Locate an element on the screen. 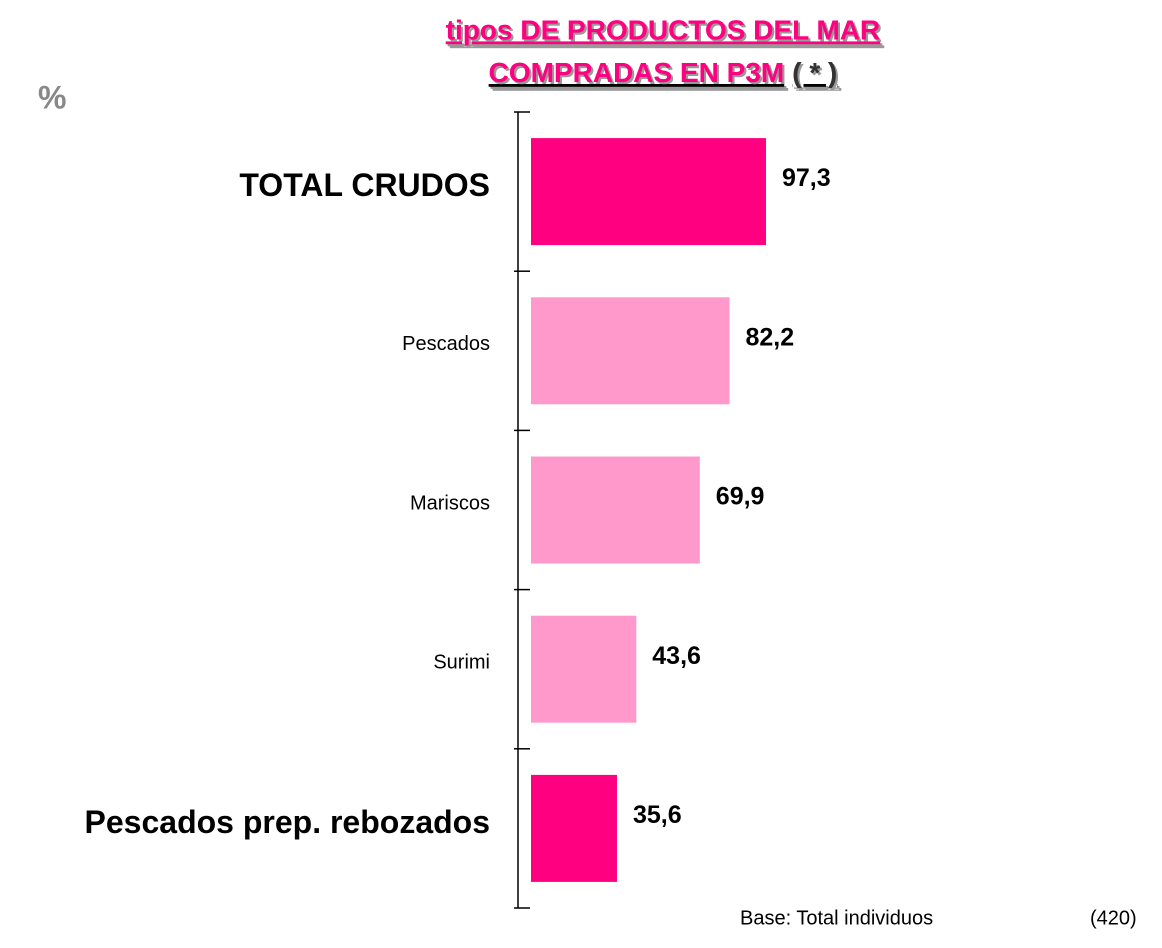  unit-label: % is located at coordinates (52, 97).